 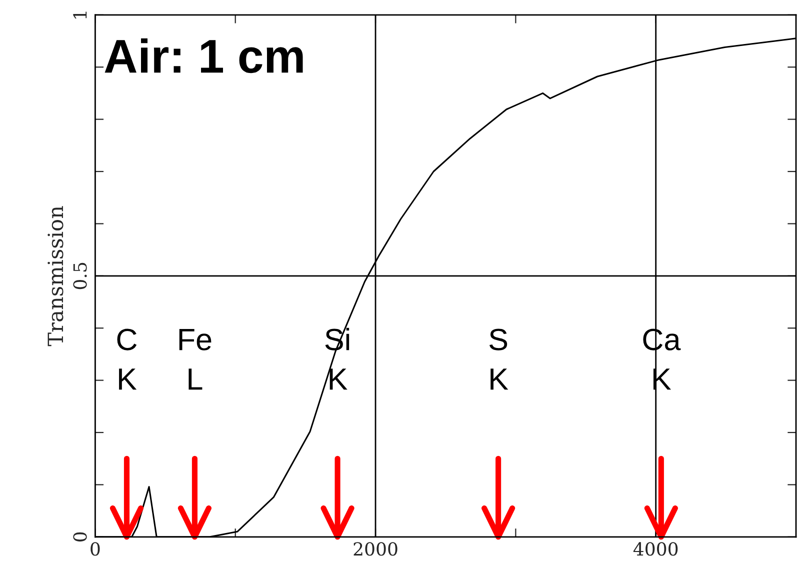 I want to click on ref-line-label: Fe L, so click(x=195, y=359).